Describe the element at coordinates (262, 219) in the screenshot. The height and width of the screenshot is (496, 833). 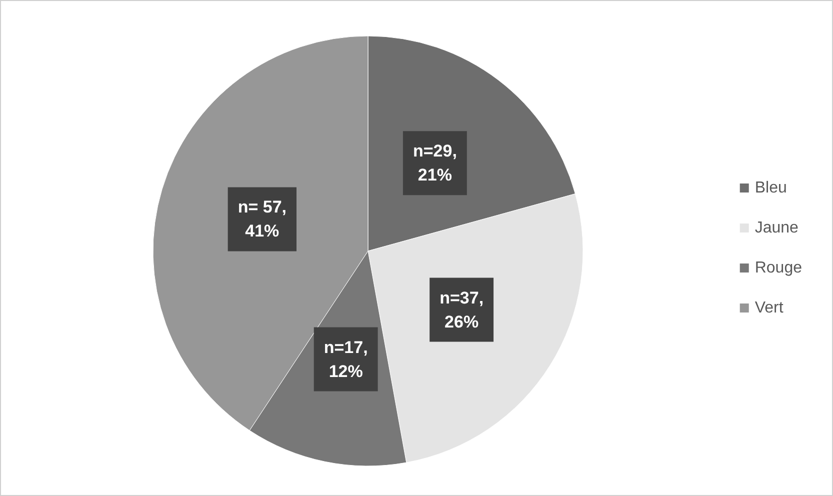
I see `data-label: n= 57, 41%` at that location.